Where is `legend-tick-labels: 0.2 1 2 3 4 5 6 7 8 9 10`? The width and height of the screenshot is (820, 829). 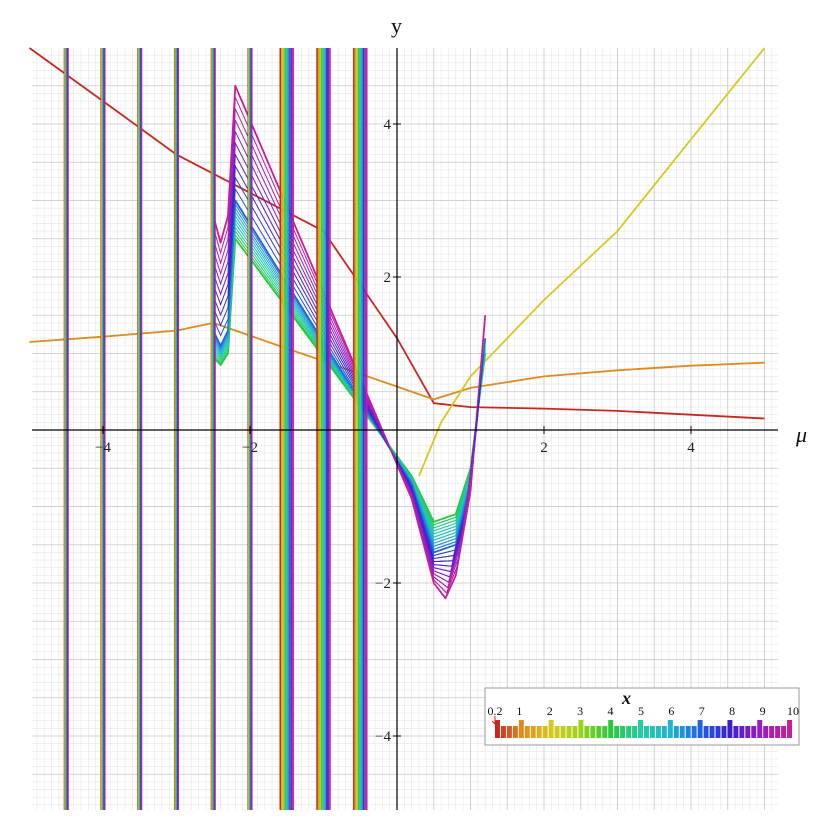
legend-tick-labels: 0.2 1 2 3 4 5 6 7 8 9 10 is located at coordinates (643, 714).